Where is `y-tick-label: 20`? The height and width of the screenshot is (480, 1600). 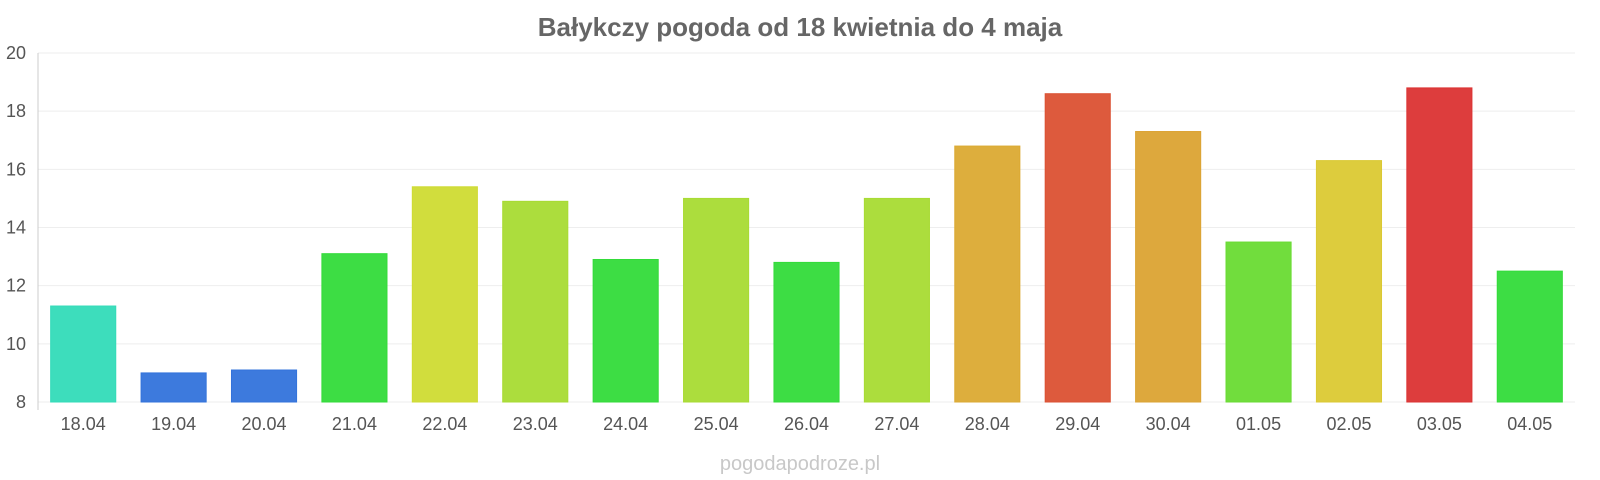
y-tick-label: 20 is located at coordinates (16, 53).